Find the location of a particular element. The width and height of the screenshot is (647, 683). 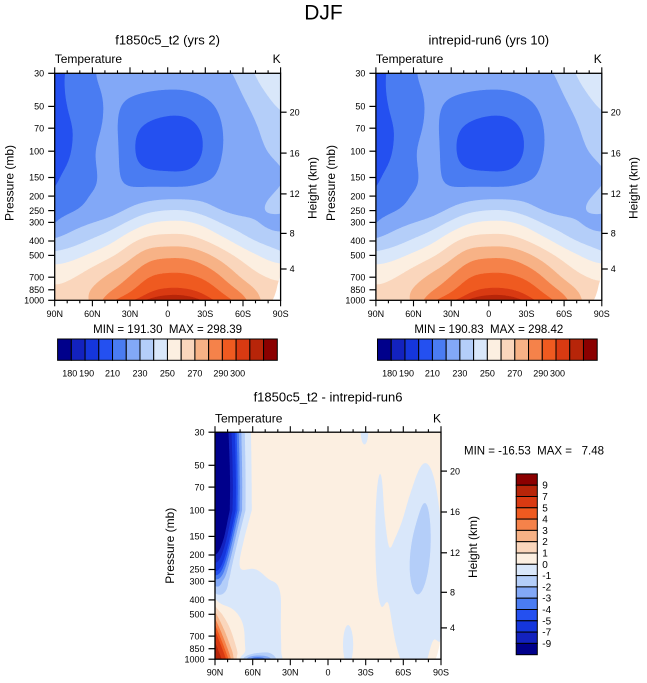

svg-text: 290 is located at coordinates (220, 373).